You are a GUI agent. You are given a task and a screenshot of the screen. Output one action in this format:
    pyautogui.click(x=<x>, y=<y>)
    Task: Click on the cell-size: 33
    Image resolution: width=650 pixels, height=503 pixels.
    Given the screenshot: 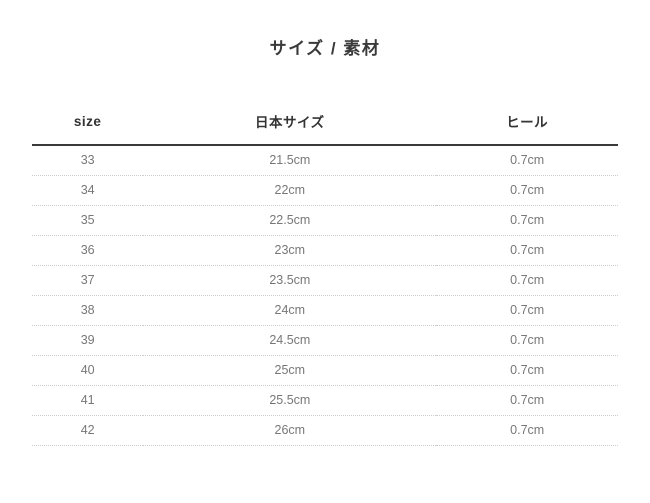 What is the action you would take?
    pyautogui.click(x=88, y=160)
    